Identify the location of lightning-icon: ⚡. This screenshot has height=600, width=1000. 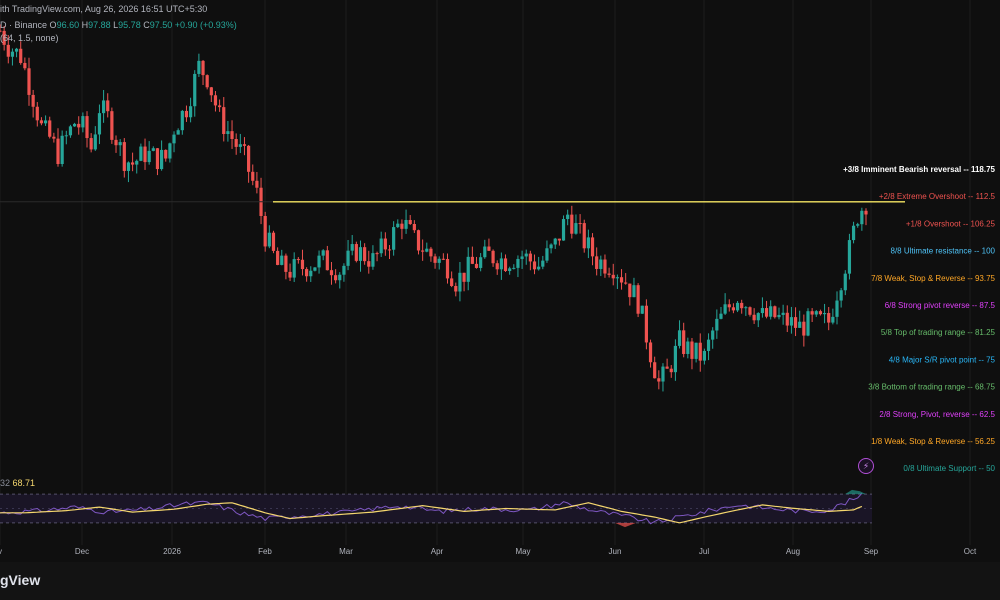
(866, 466).